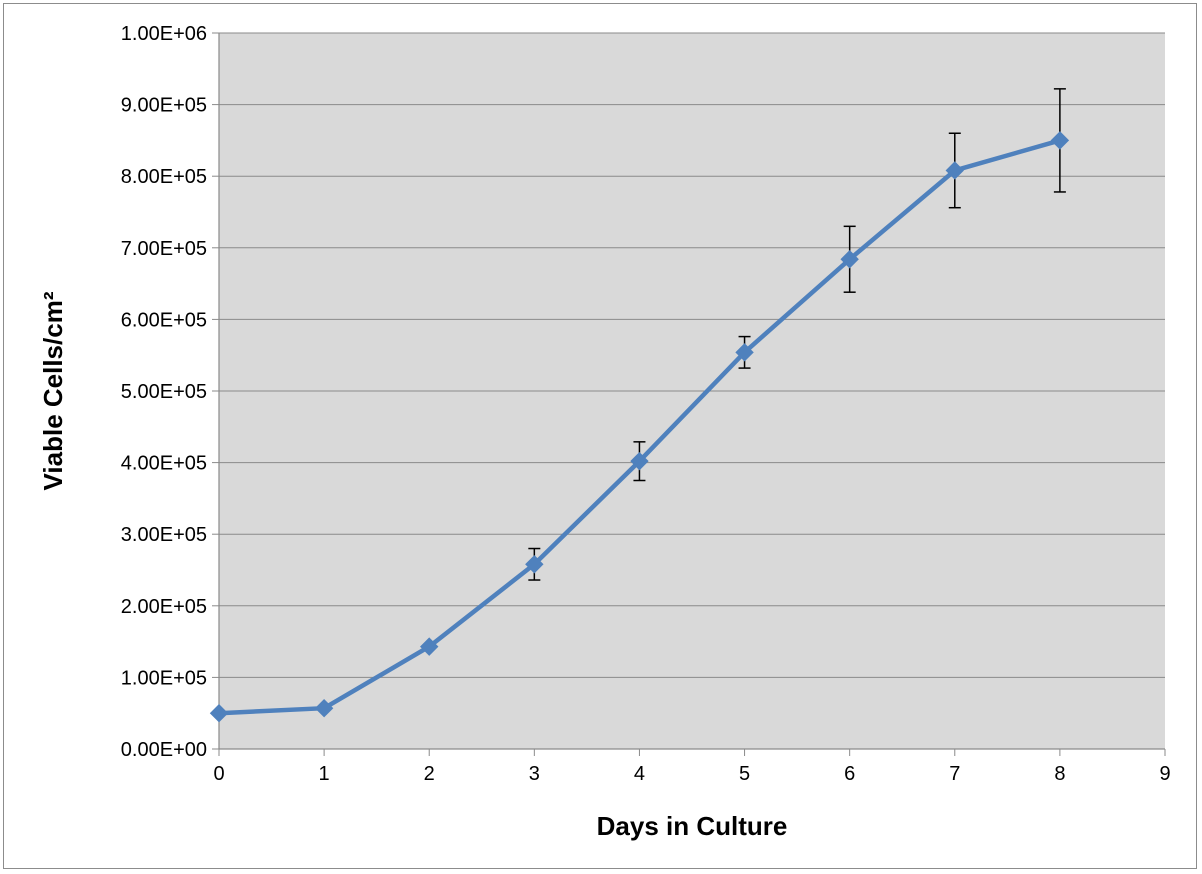 The image size is (1202, 874). What do you see at coordinates (164, 750) in the screenshot?
I see `y-tick-label: 0.00E+00` at bounding box center [164, 750].